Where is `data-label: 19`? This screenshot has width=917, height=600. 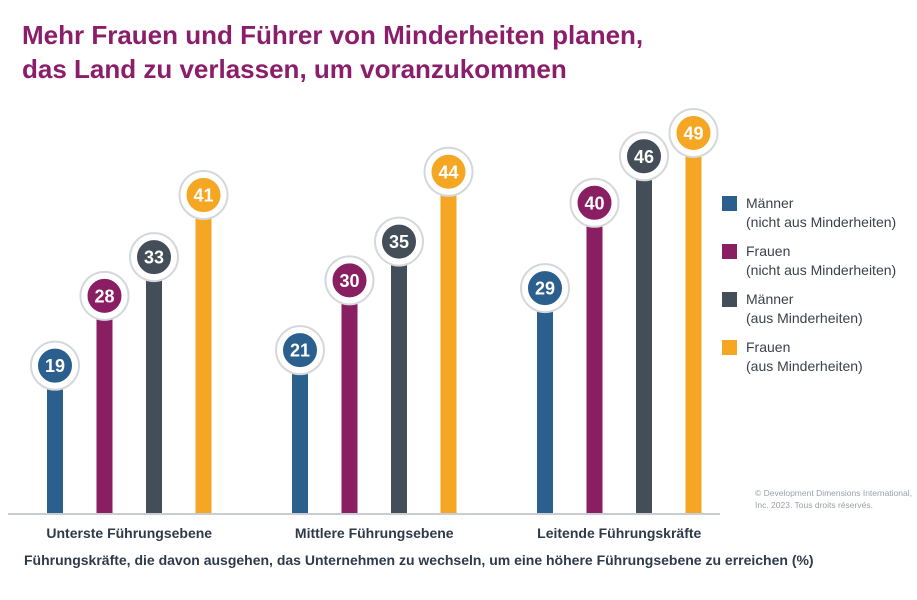 data-label: 19 is located at coordinates (55, 366).